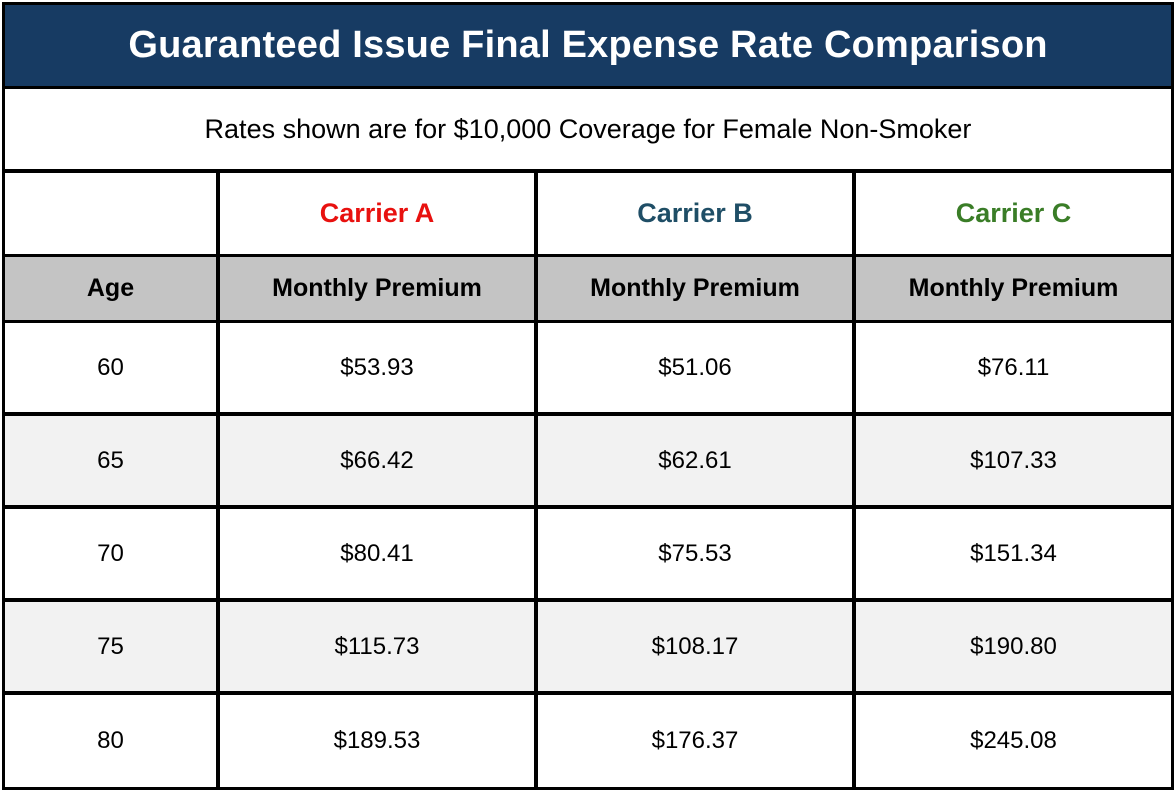 This screenshot has height=790, width=1174. I want to click on carrier-a-value: $66.42, so click(379, 460).